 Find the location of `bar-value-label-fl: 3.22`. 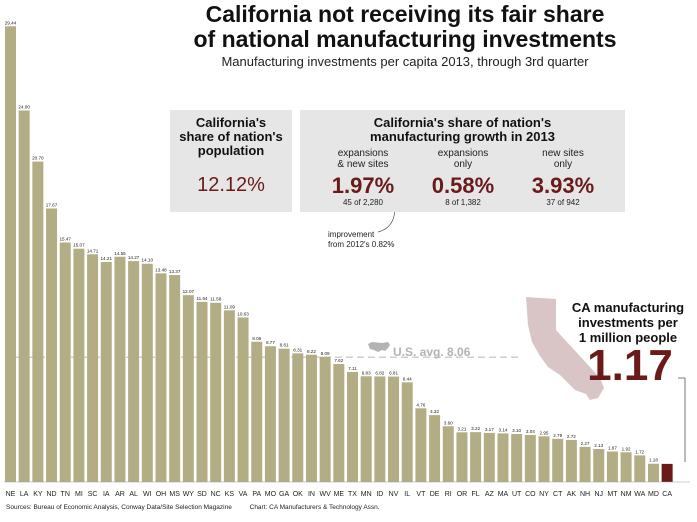

bar-value-label-fl: 3.22 is located at coordinates (475, 428).